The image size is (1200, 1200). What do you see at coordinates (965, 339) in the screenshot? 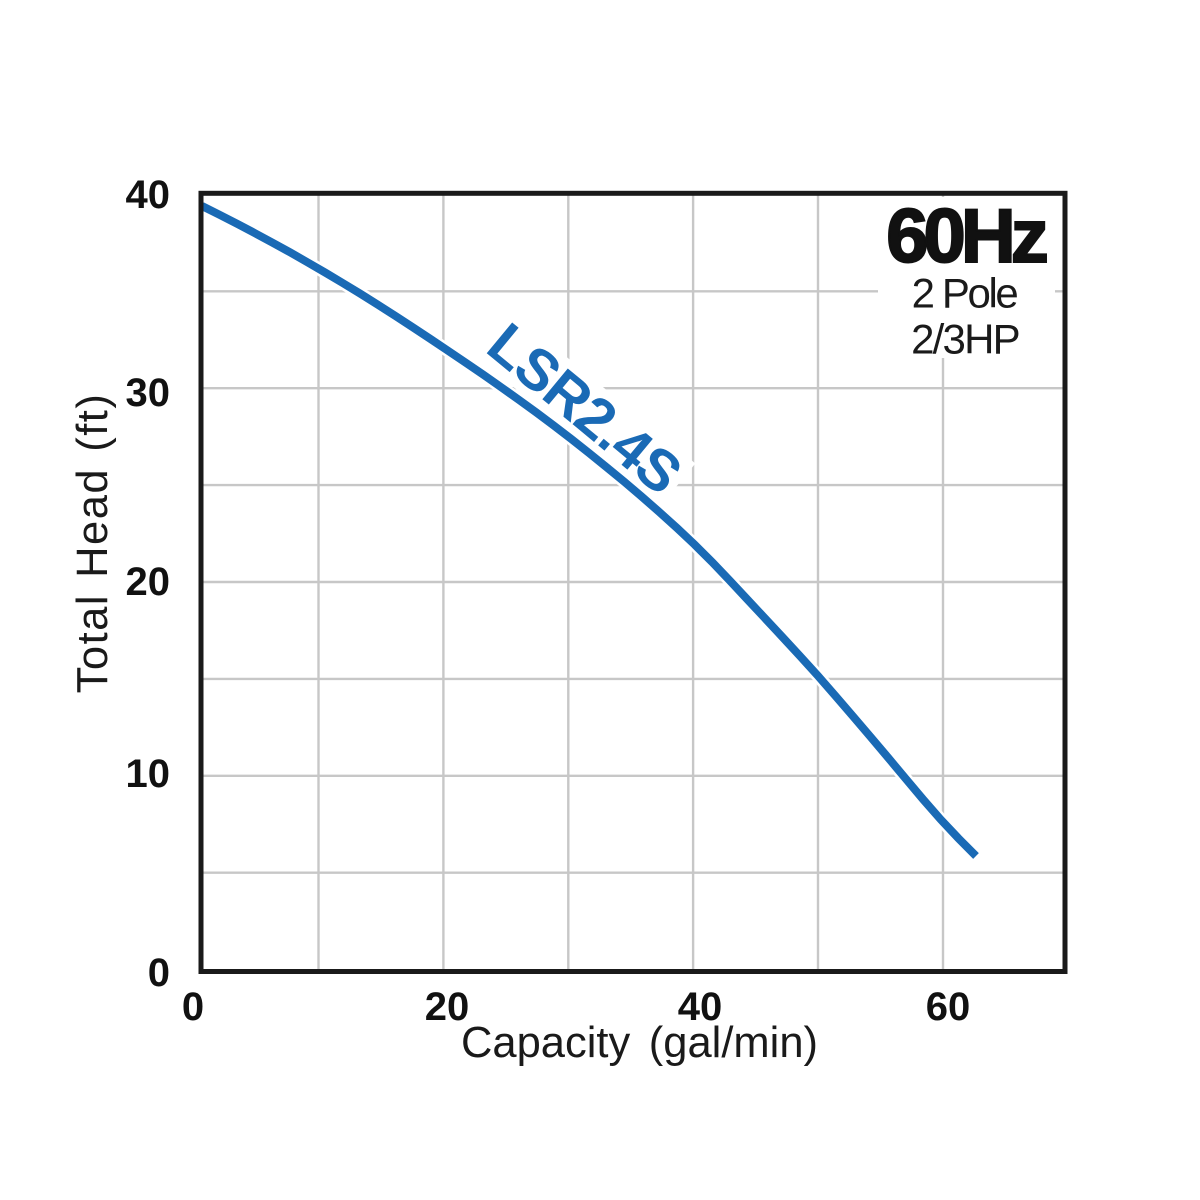
I see `svg-text: 2/3HP` at bounding box center [965, 339].